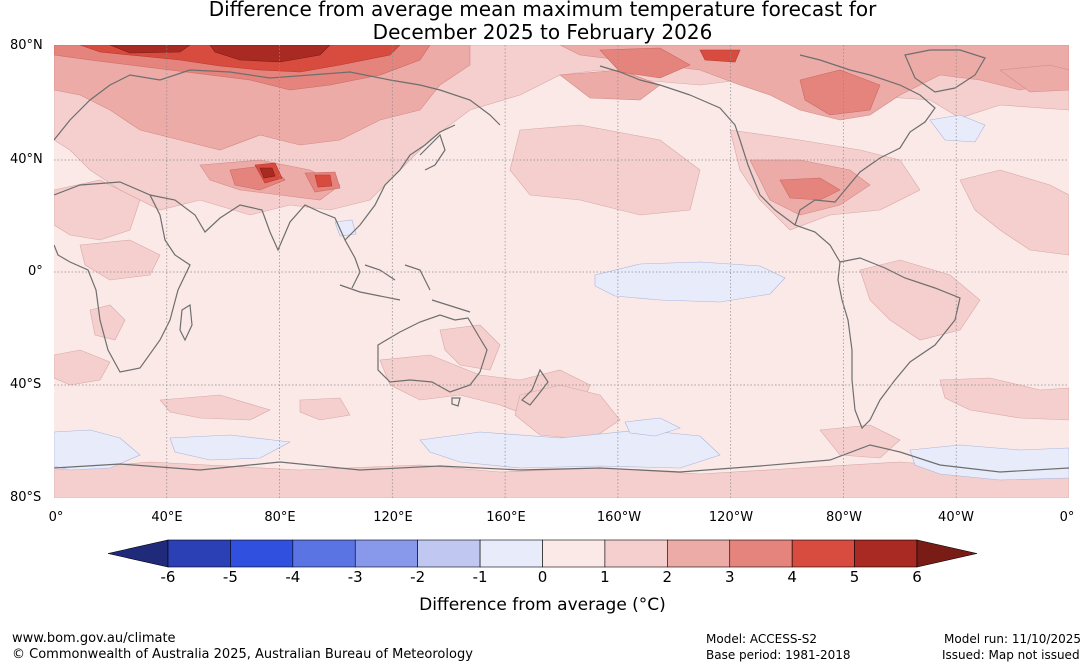 The width and height of the screenshot is (1085, 667). Describe the element at coordinates (729, 577) in the screenshot. I see `colorbar-tick-label: 3` at that location.